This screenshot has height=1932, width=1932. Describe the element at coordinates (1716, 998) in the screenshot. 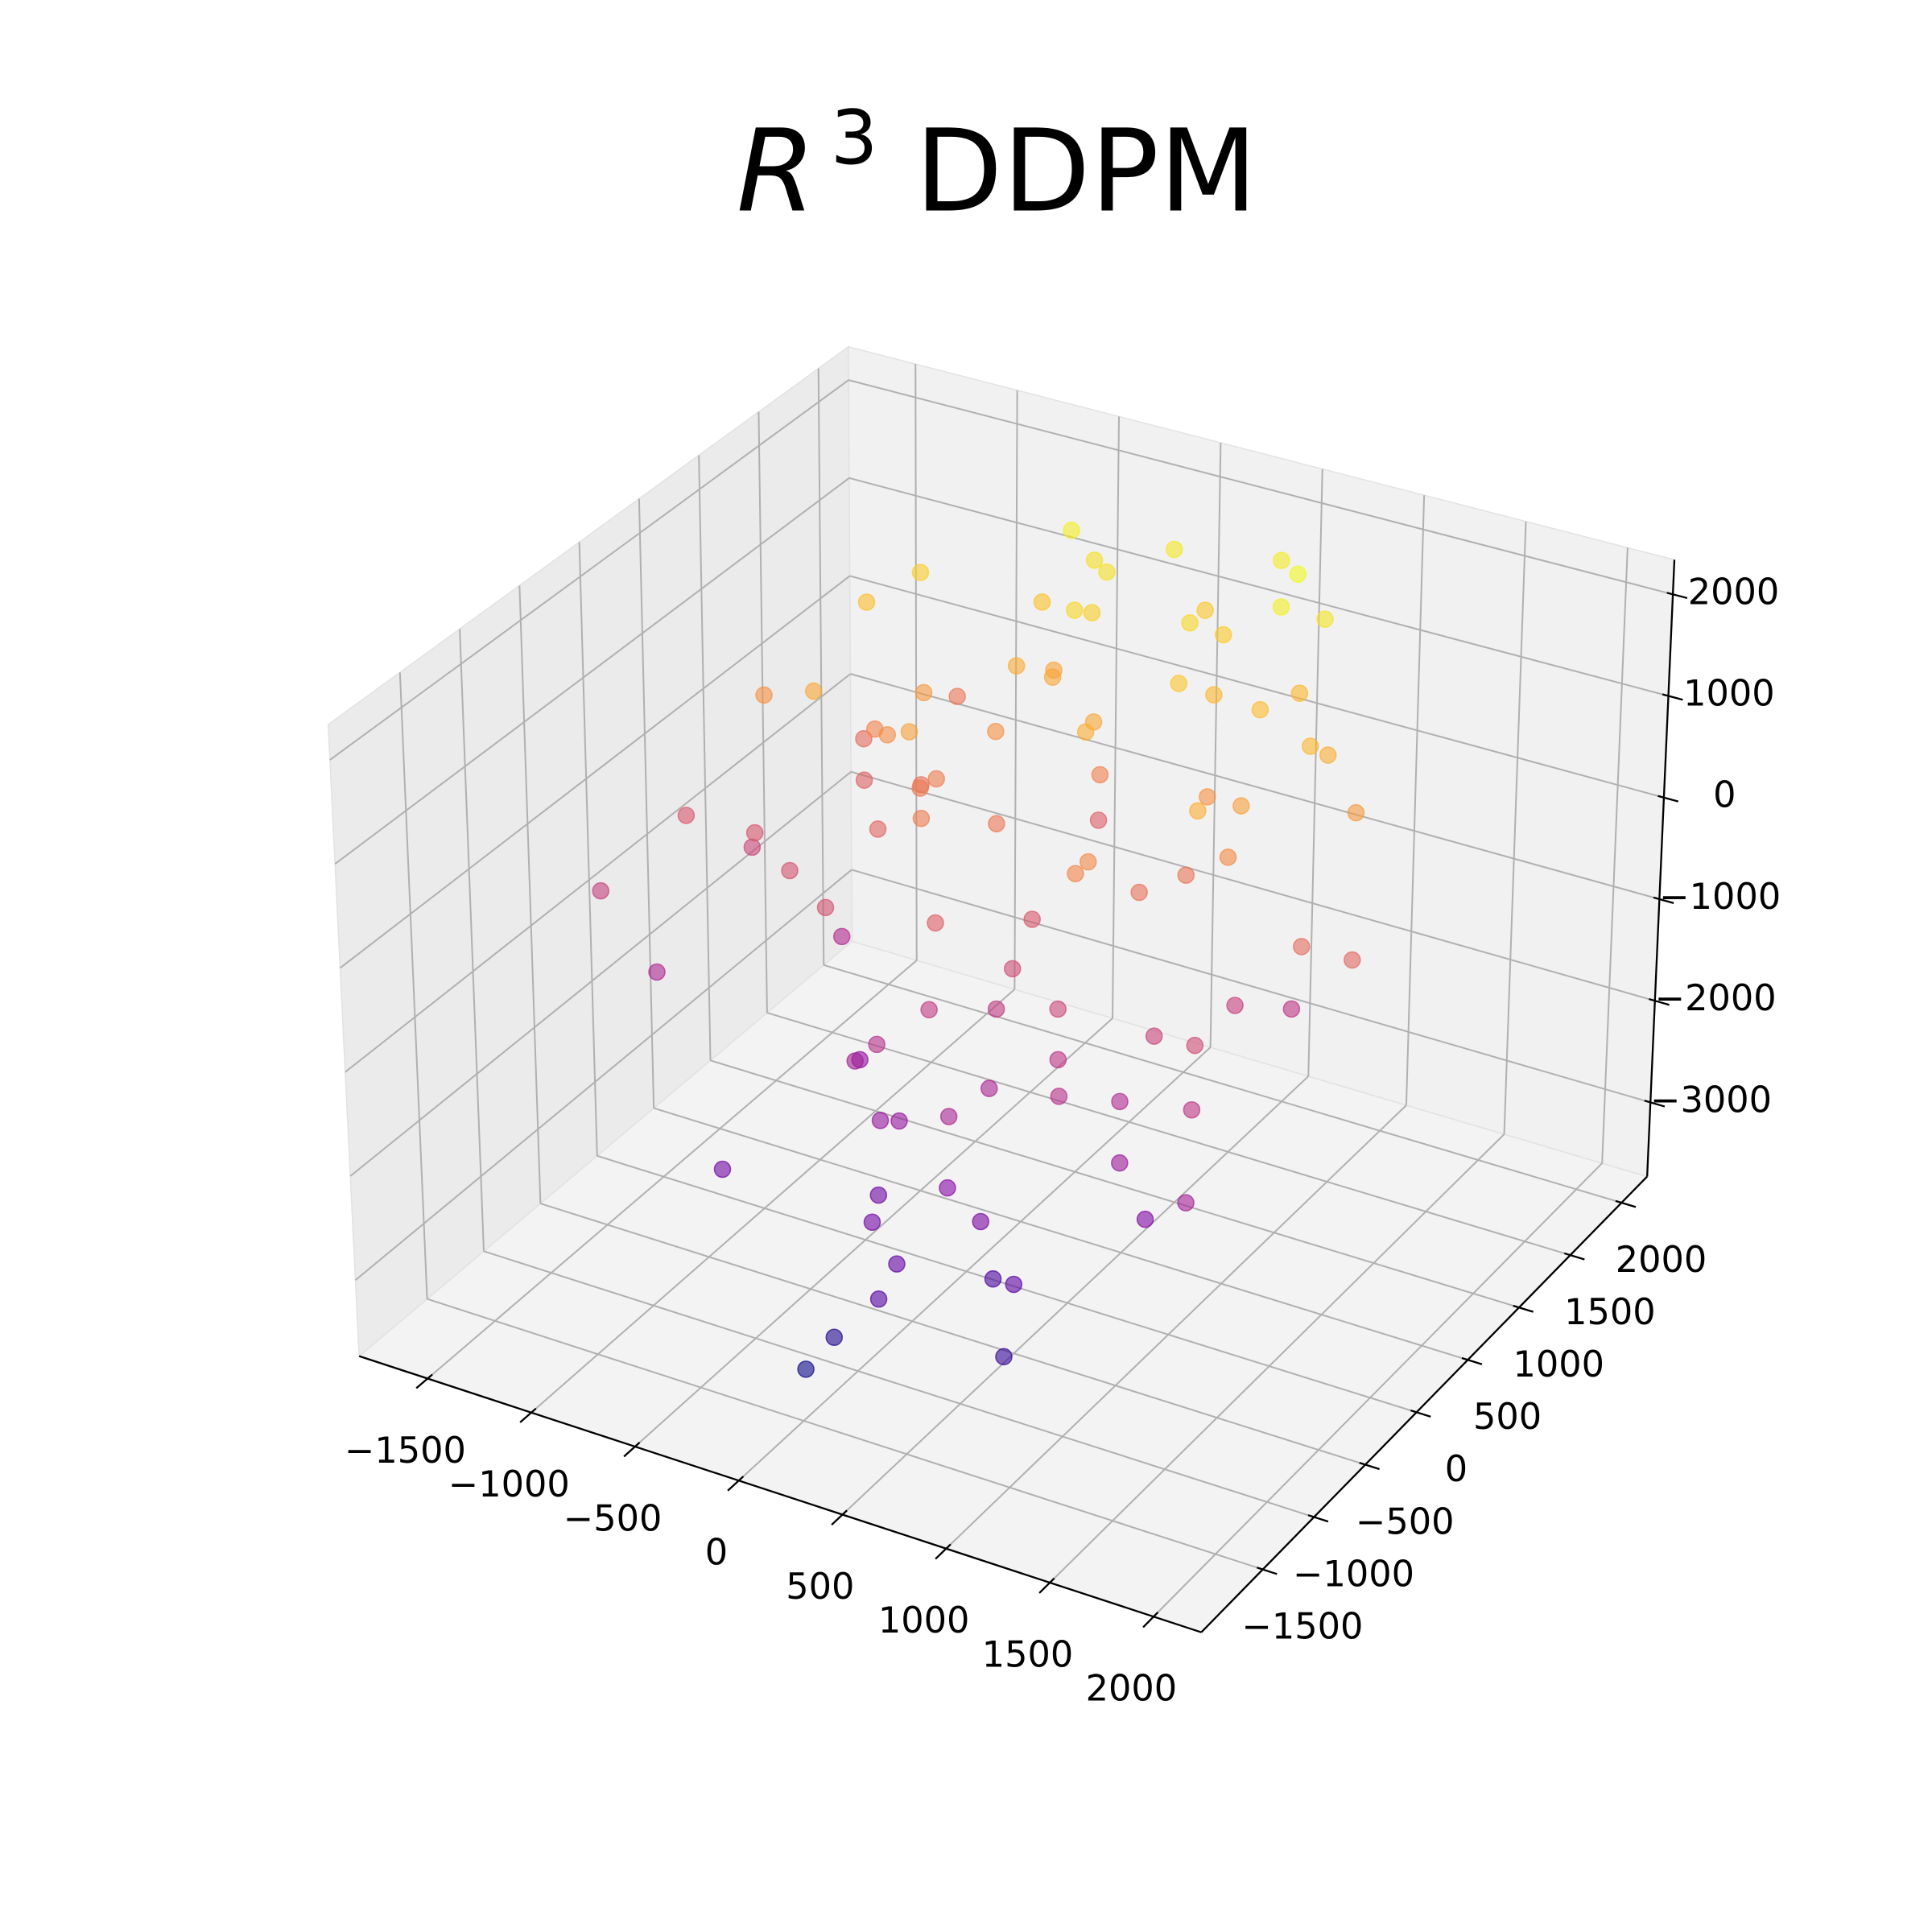

I see `tick-label: −2000` at that location.